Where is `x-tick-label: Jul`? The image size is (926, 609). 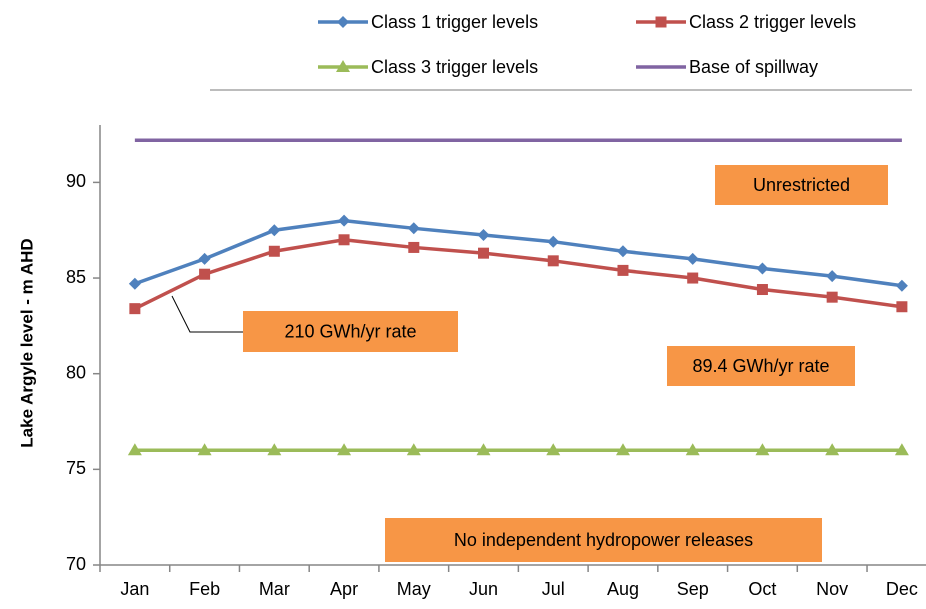 x-tick-label: Jul is located at coordinates (553, 589).